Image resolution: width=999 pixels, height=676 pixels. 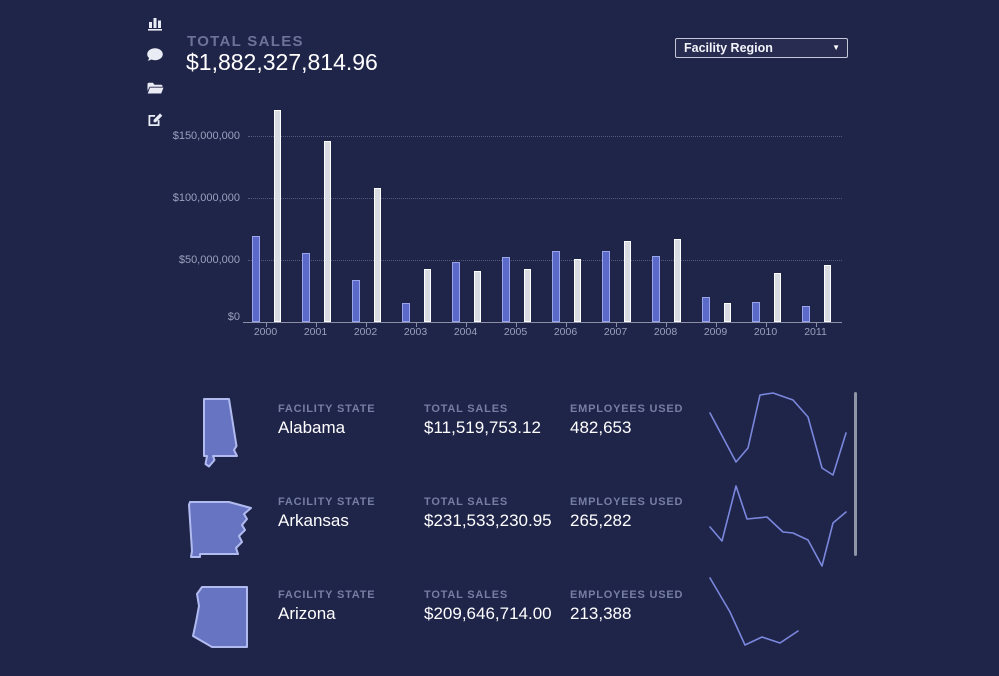 What do you see at coordinates (233, 317) in the screenshot?
I see `y-axis-tick-label: $0` at bounding box center [233, 317].